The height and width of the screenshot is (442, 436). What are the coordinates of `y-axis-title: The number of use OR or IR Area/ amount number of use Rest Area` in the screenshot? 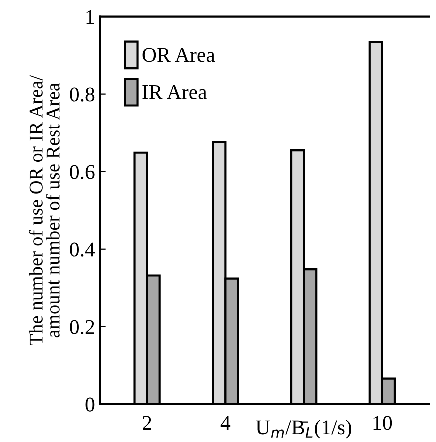 It's located at (44, 210).